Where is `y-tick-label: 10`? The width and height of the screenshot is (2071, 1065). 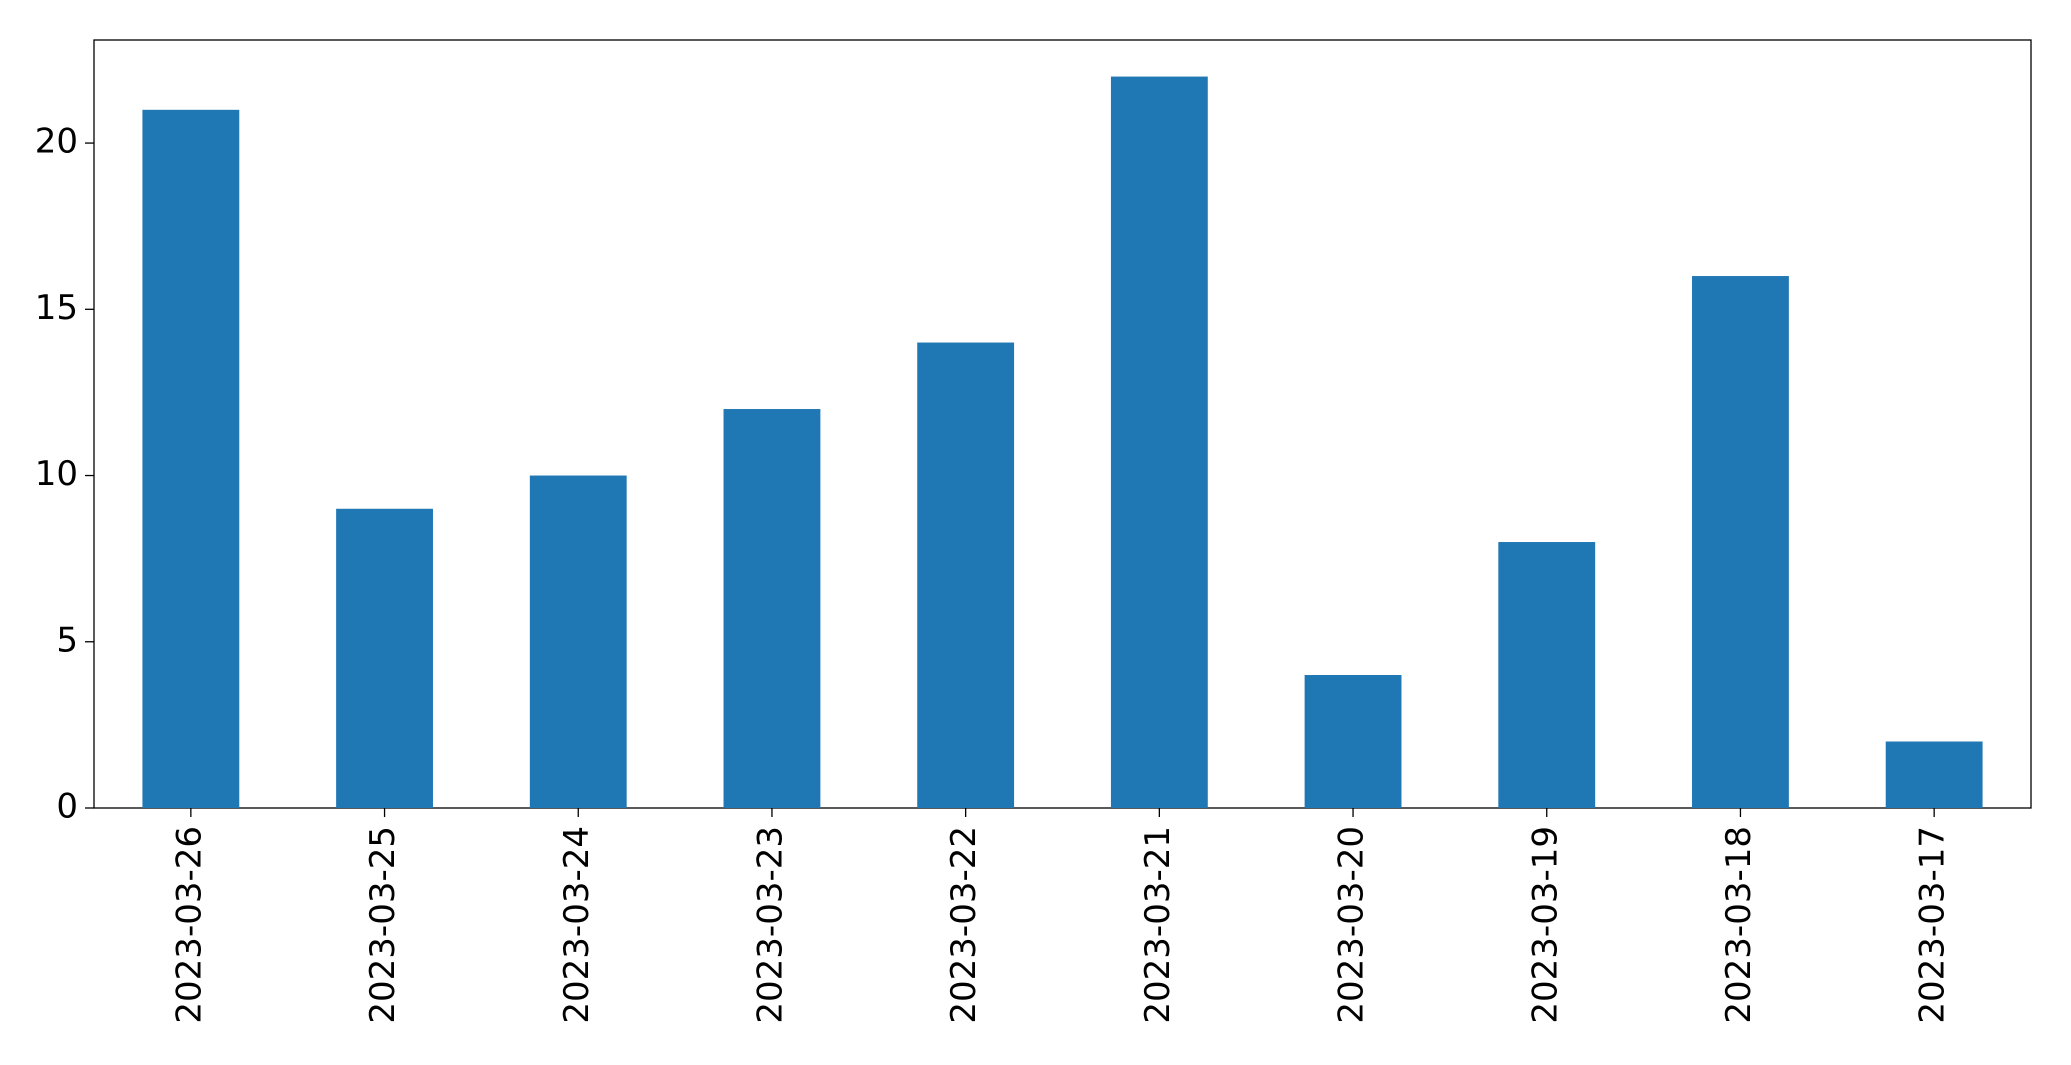 y-tick-label: 10 is located at coordinates (56, 474).